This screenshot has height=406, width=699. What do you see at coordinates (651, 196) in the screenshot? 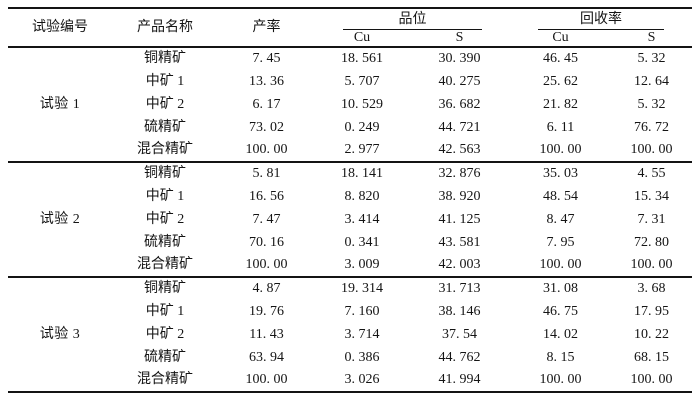
I see `cell-recovery-s: 15. 34` at bounding box center [651, 196].